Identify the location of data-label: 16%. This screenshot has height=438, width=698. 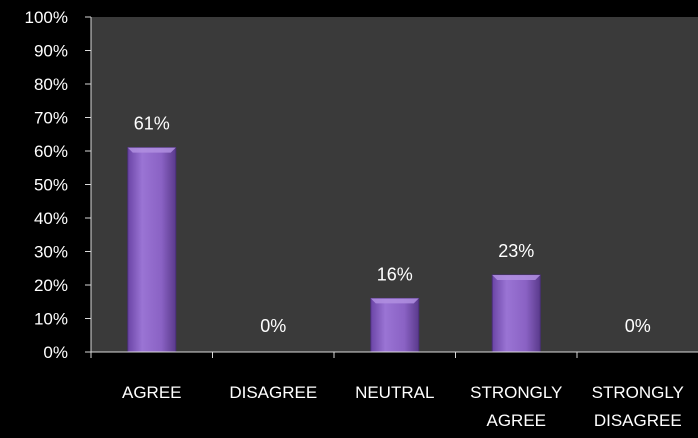
(395, 274).